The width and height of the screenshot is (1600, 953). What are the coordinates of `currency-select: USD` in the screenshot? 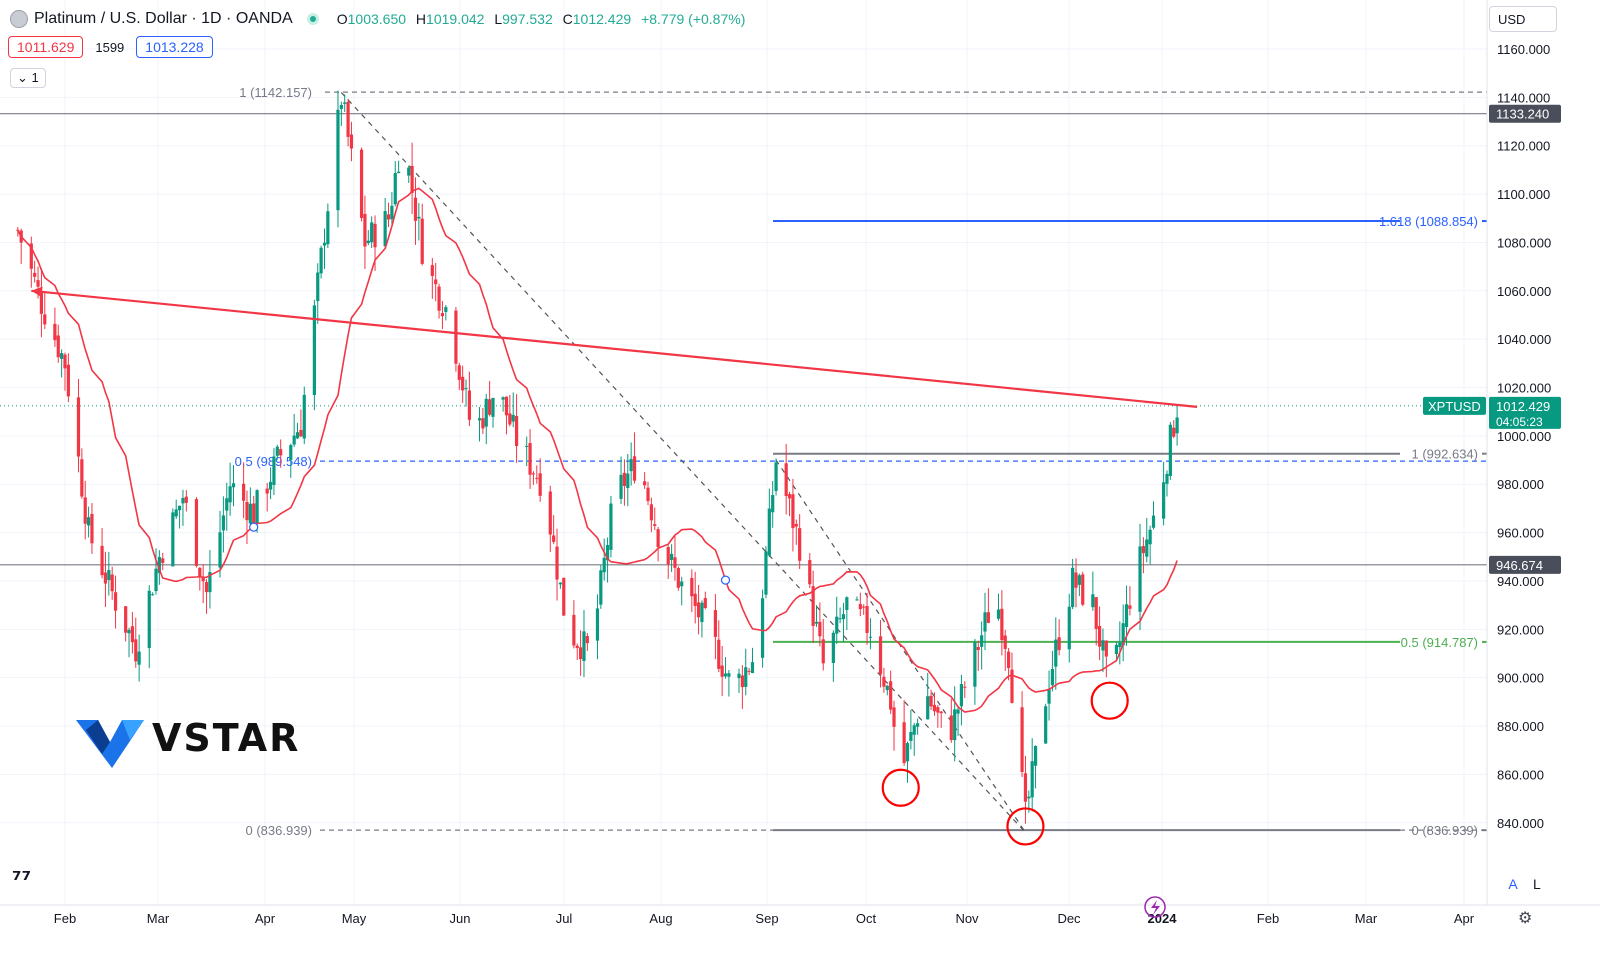 It's located at (1523, 19).